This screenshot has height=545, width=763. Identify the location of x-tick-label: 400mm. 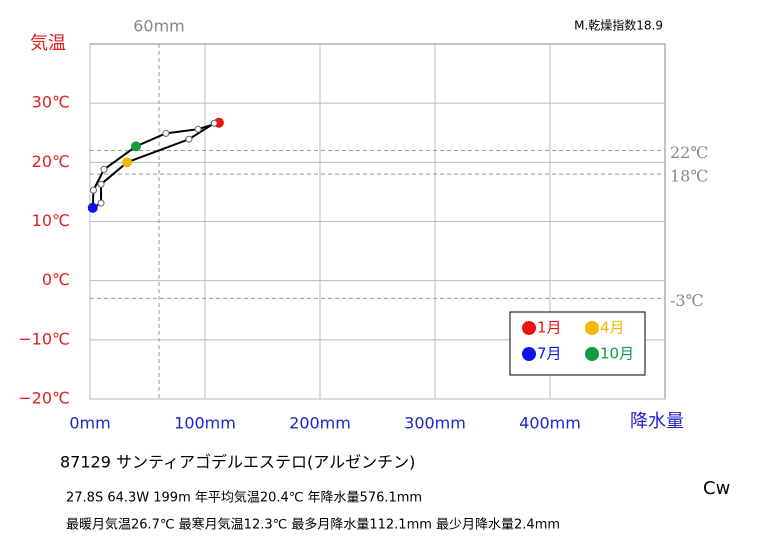
(550, 423).